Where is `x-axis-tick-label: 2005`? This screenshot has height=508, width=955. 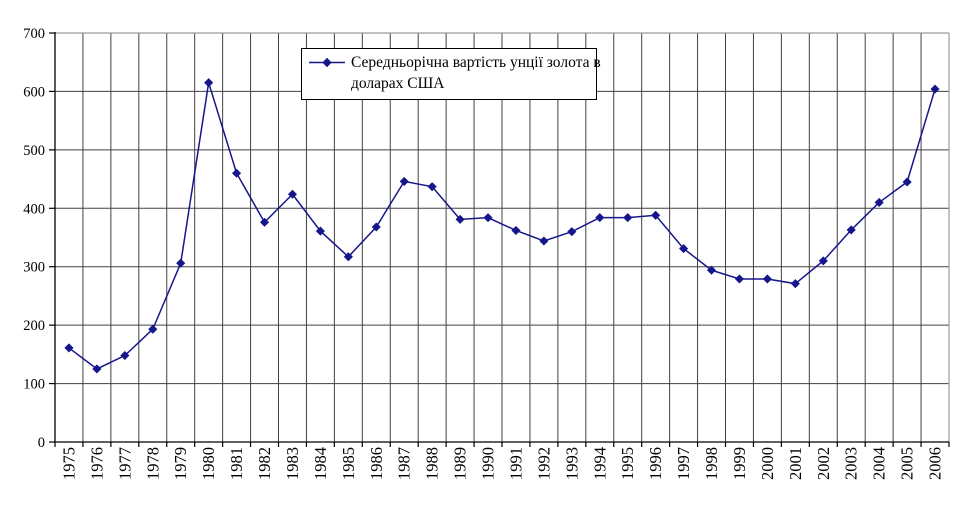 x-axis-tick-label: 2005 is located at coordinates (907, 463).